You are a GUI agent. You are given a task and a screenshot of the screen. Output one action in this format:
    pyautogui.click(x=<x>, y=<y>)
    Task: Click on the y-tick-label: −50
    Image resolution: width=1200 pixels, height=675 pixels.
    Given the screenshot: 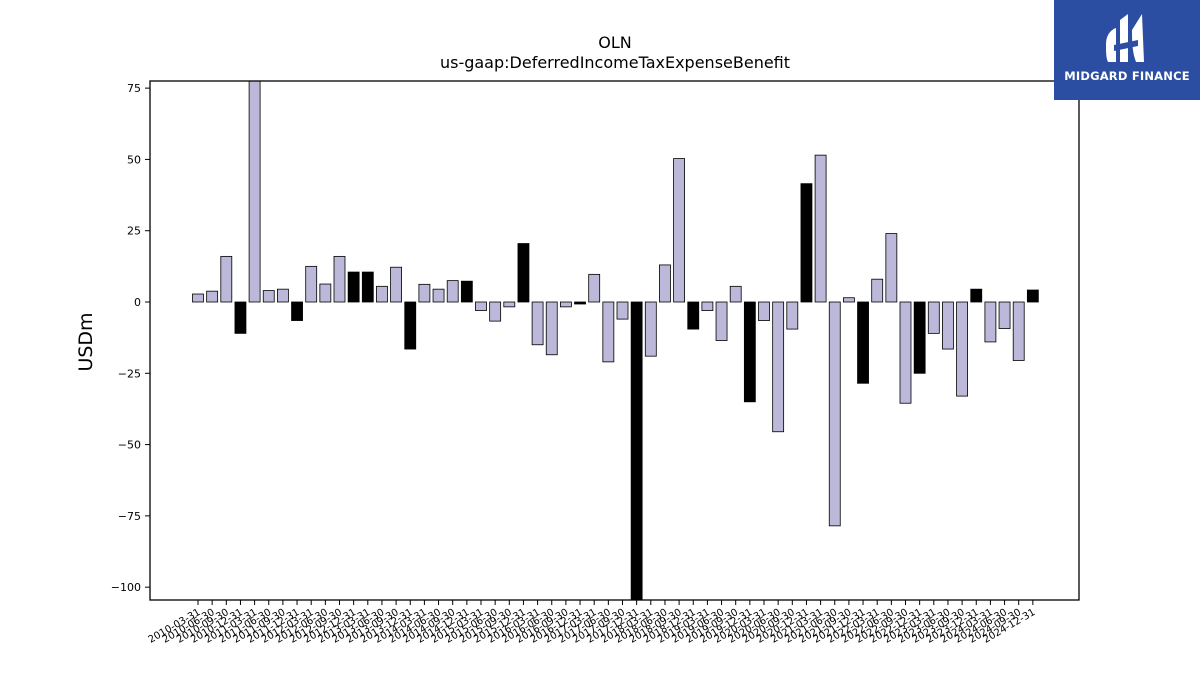 What is the action you would take?
    pyautogui.click(x=129, y=445)
    